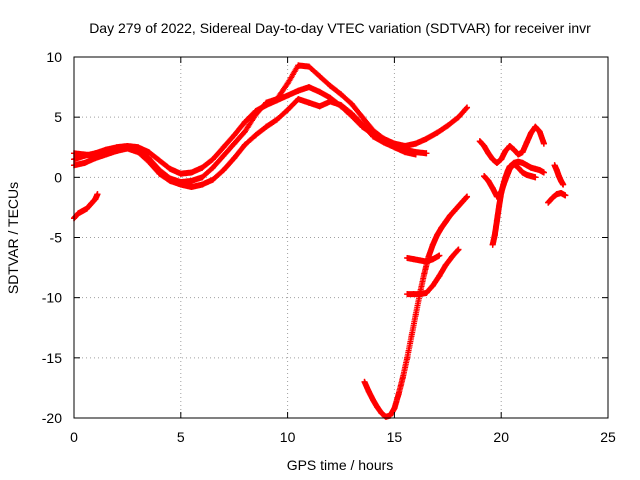 The image size is (640, 480). I want to click on series-arc-f, so click(433, 272).